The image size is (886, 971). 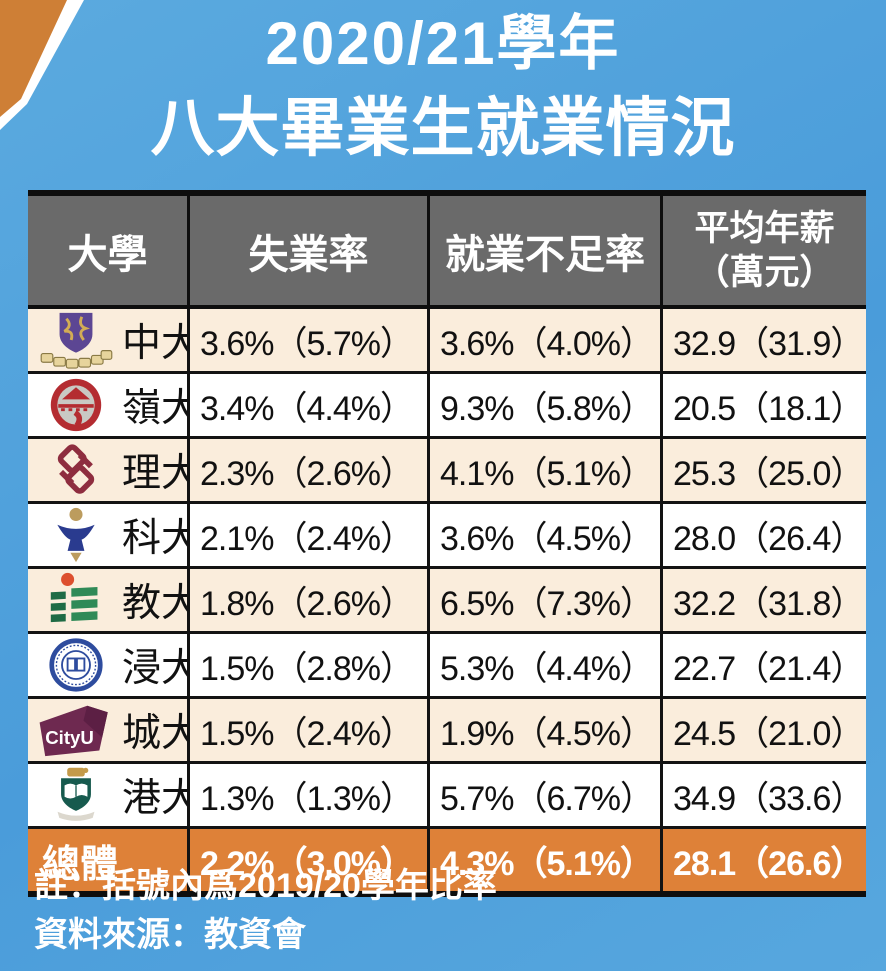 I want to click on university-cell: CityU 城大, so click(x=107, y=730).